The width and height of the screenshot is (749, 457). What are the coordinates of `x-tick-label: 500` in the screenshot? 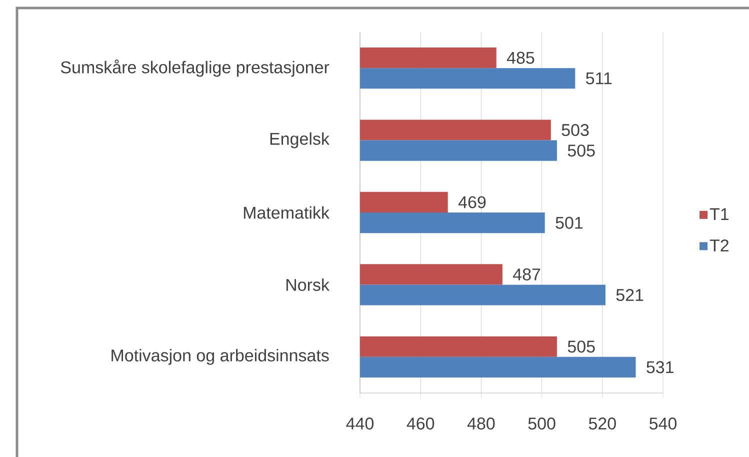 It's located at (542, 424).